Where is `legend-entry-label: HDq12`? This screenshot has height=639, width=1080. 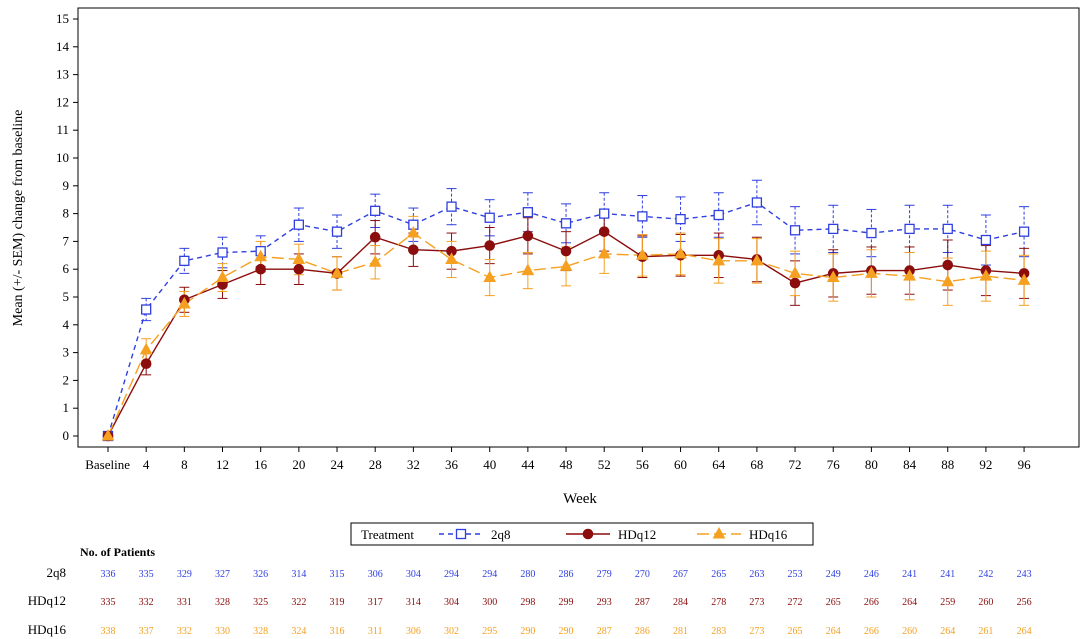 legend-entry-label: HDq12 is located at coordinates (637, 534).